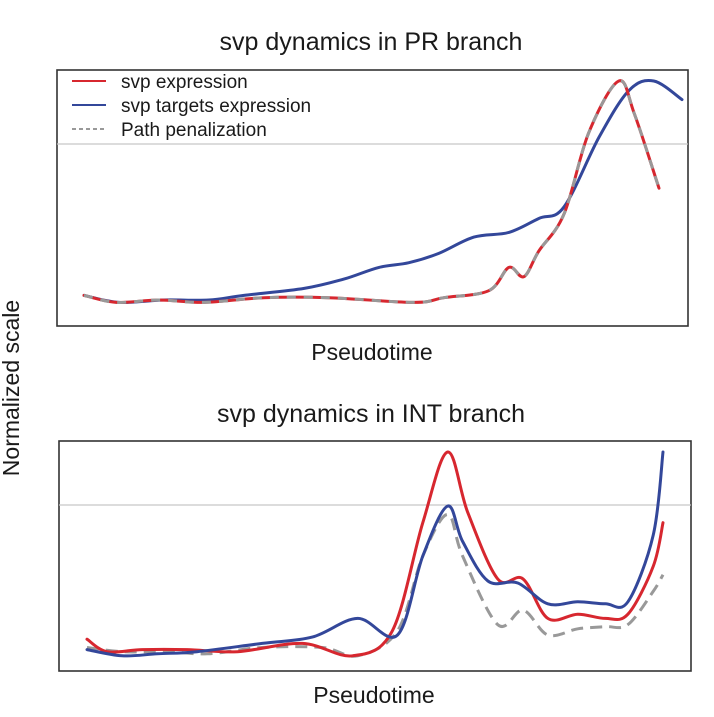 This screenshot has height=717, width=714. What do you see at coordinates (184, 82) in the screenshot?
I see `legend-label-svp-expression: svp expression` at bounding box center [184, 82].